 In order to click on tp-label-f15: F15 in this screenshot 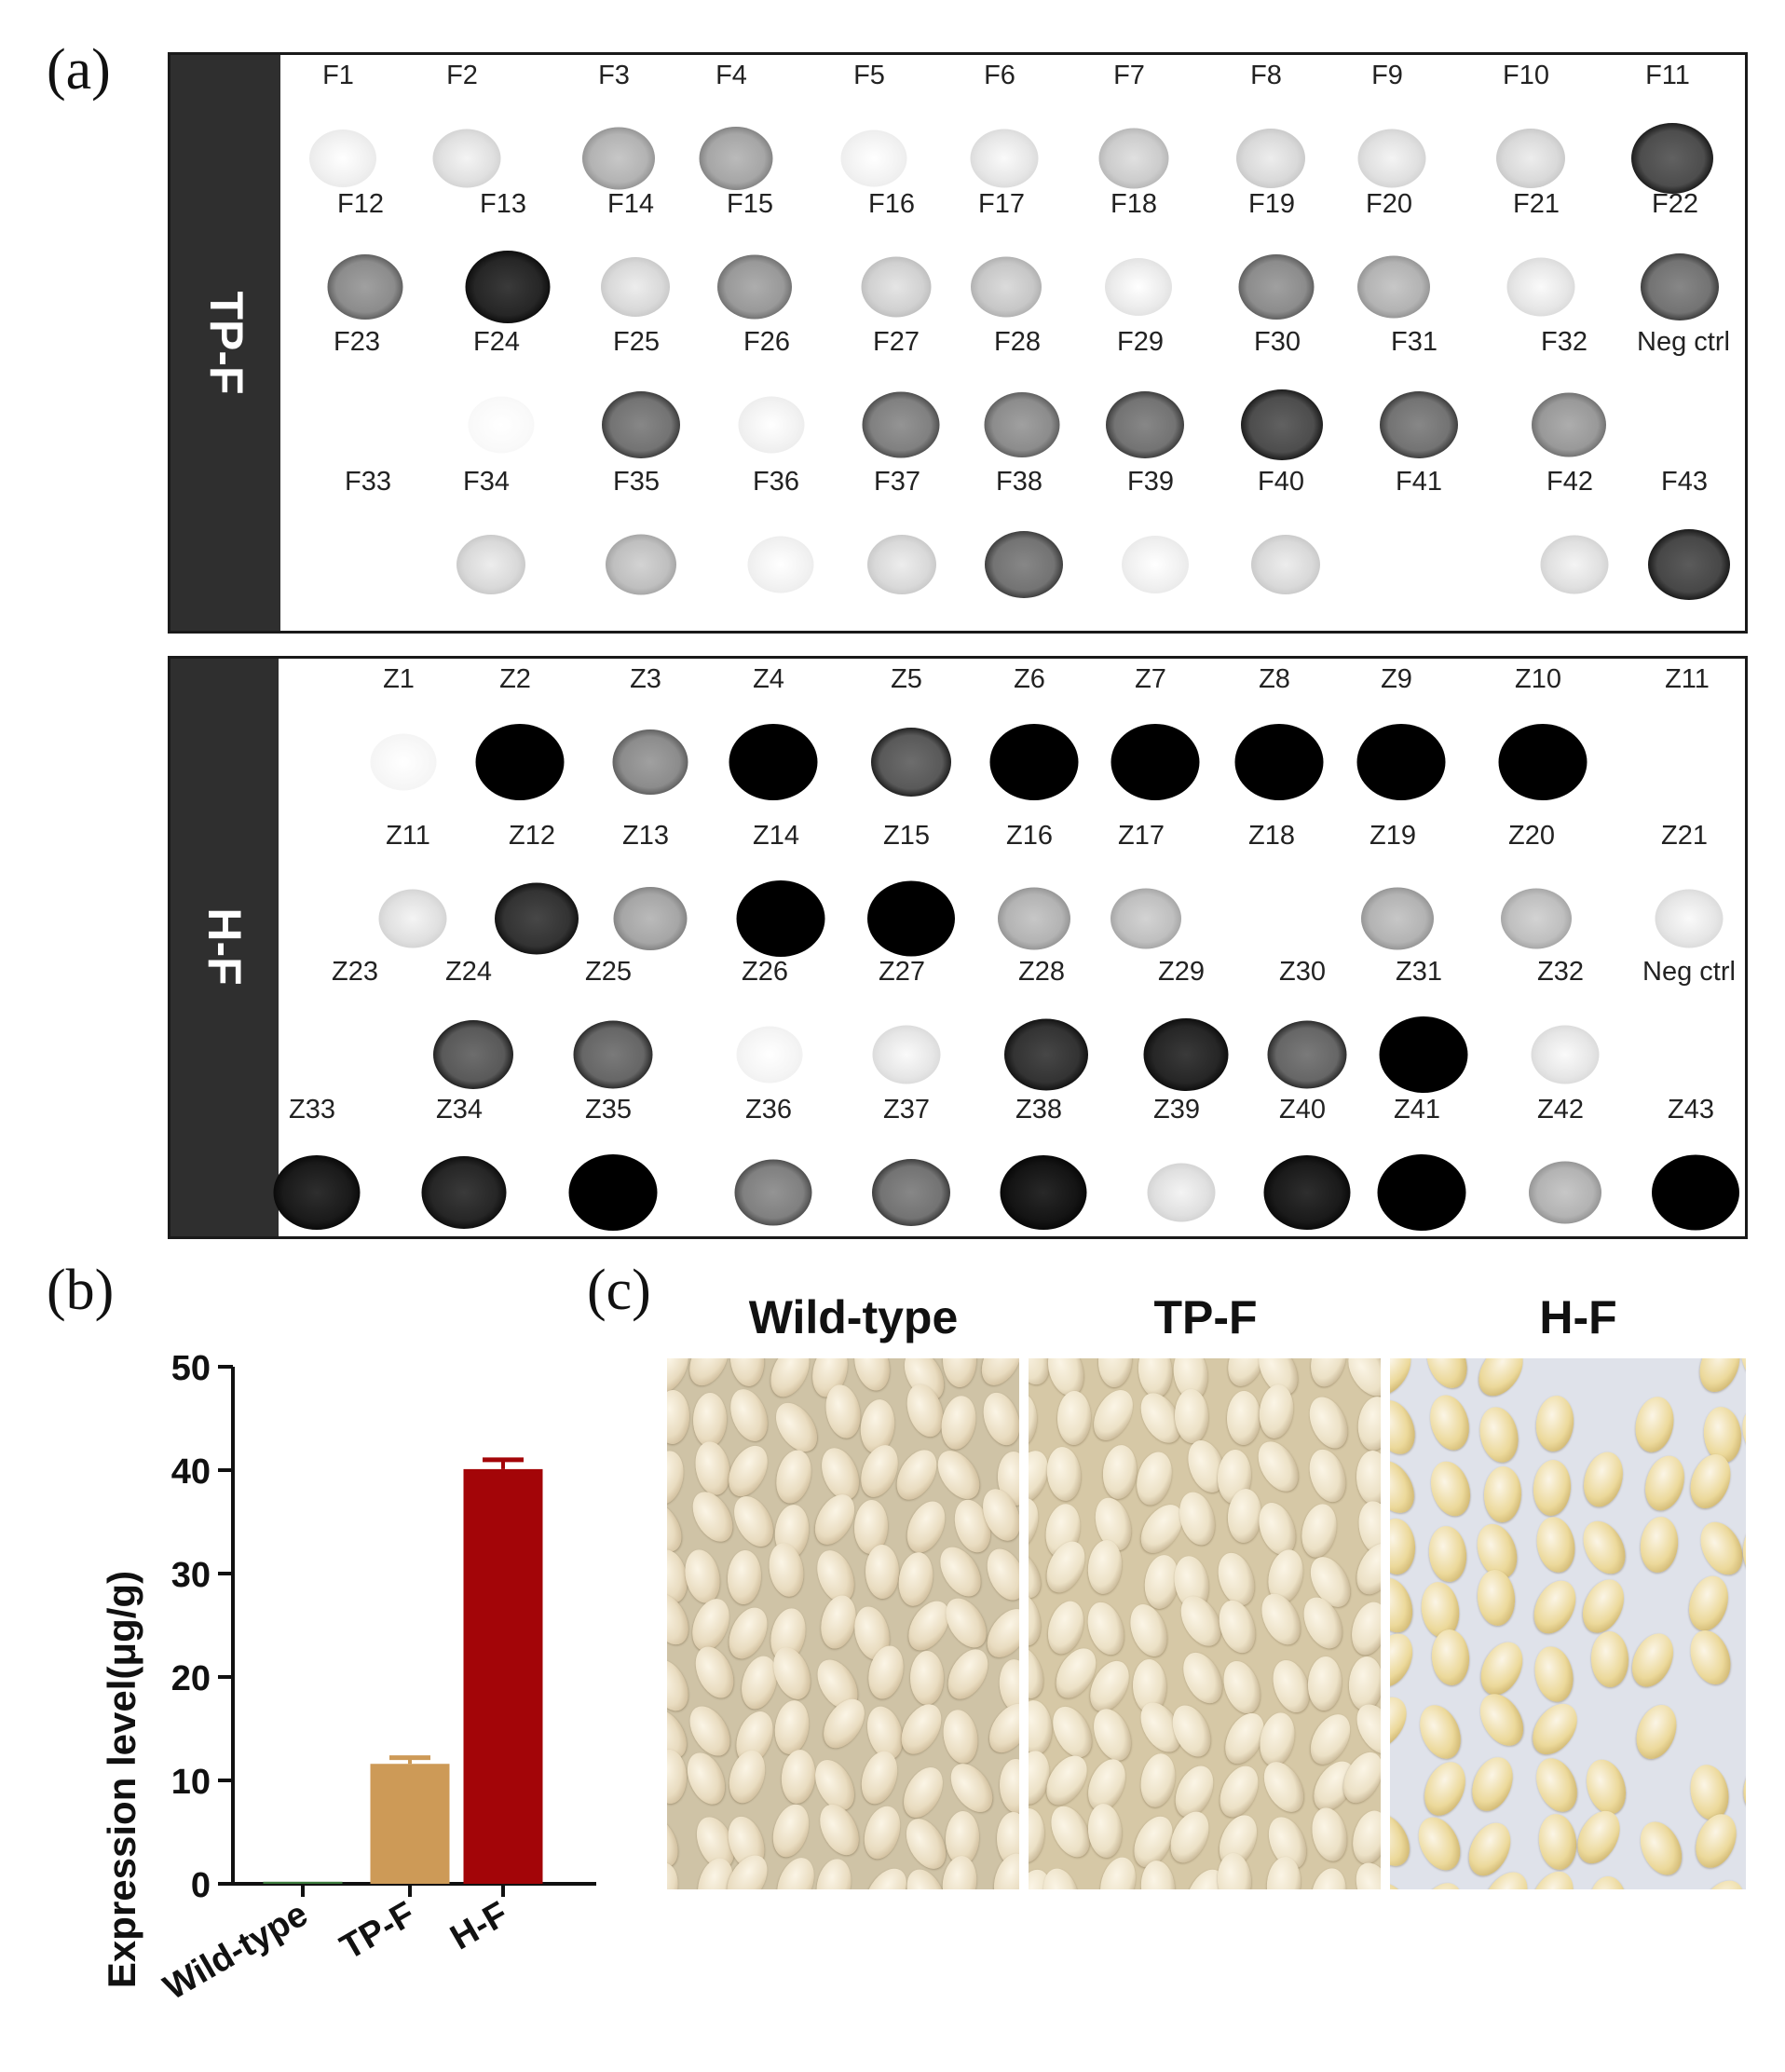, I will do `click(750, 204)`.